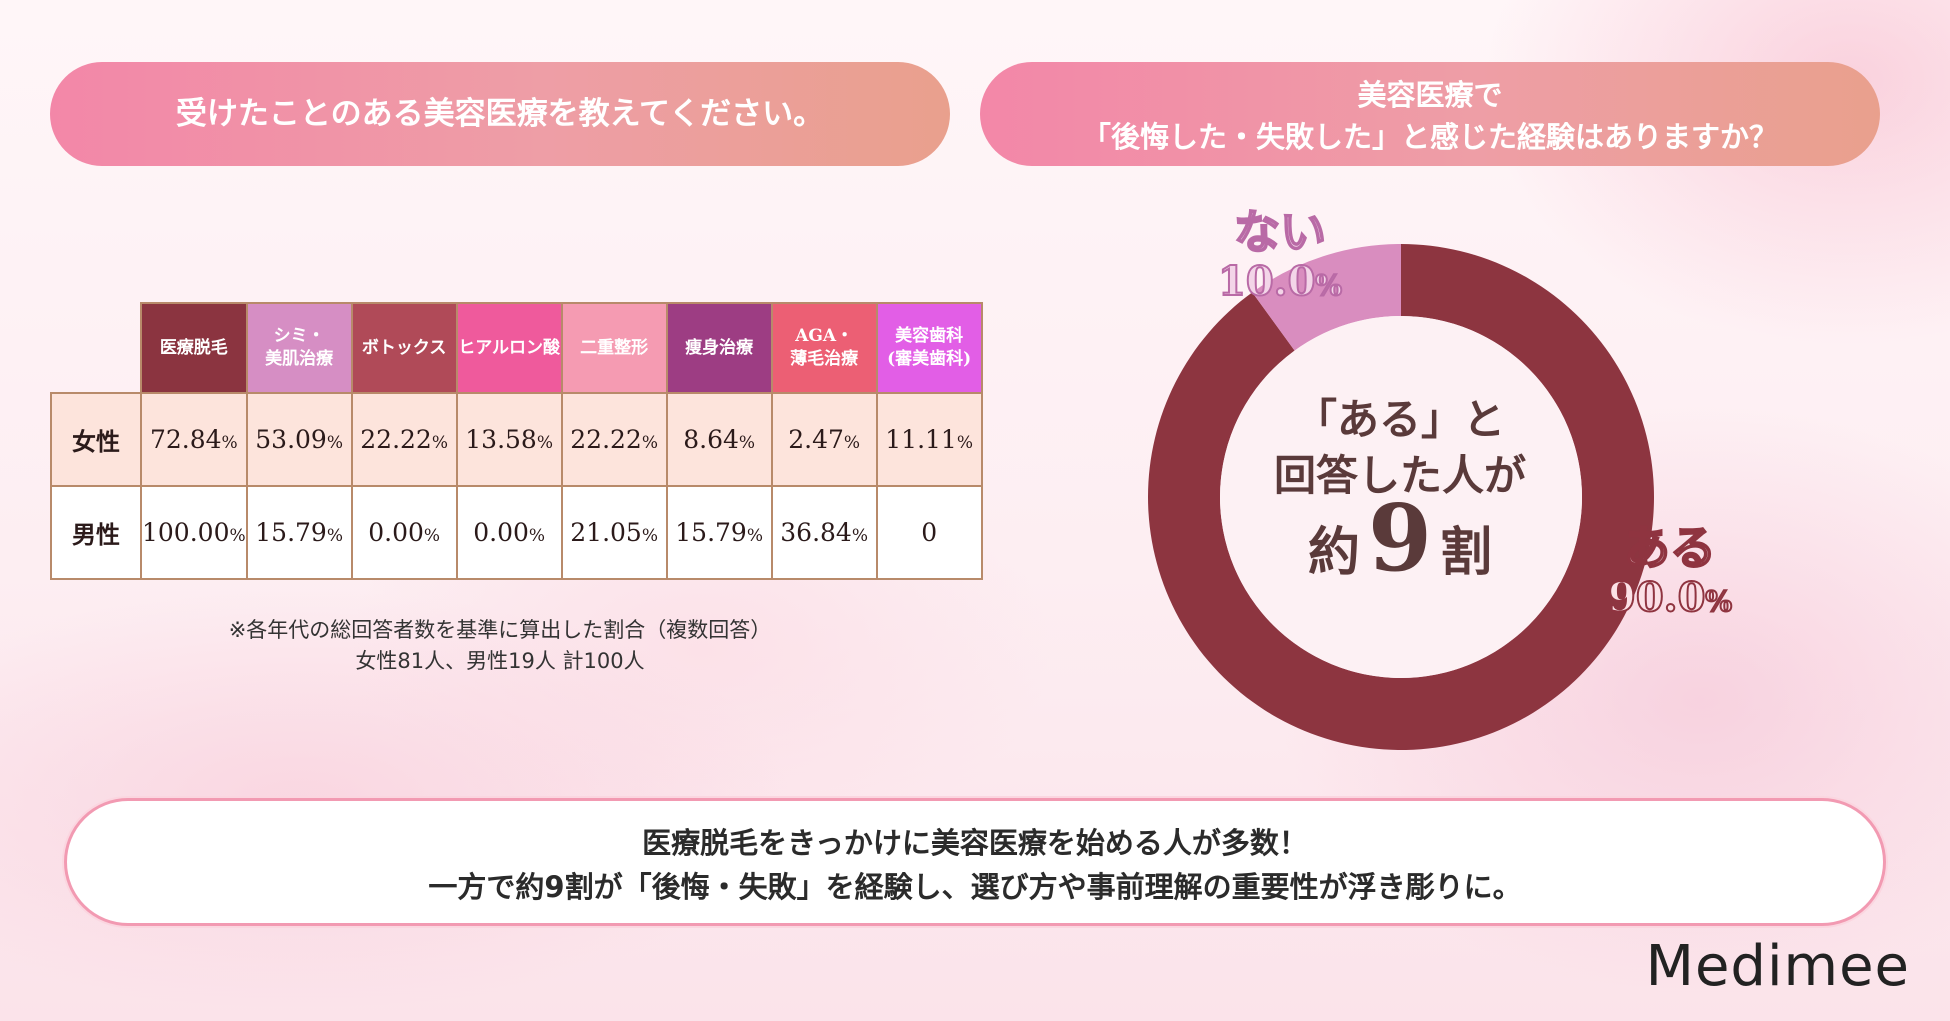 Image resolution: width=1950 pixels, height=1021 pixels. I want to click on column-header: ボトックス, so click(404, 348).